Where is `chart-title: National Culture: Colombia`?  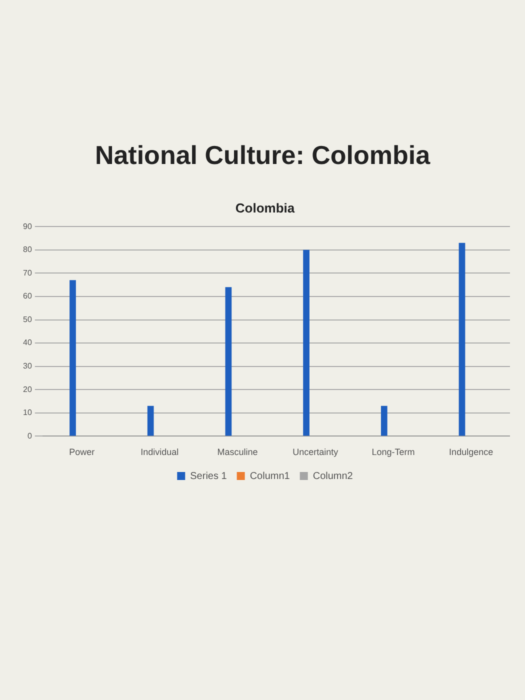 chart-title: National Culture: Colombia is located at coordinates (263, 155).